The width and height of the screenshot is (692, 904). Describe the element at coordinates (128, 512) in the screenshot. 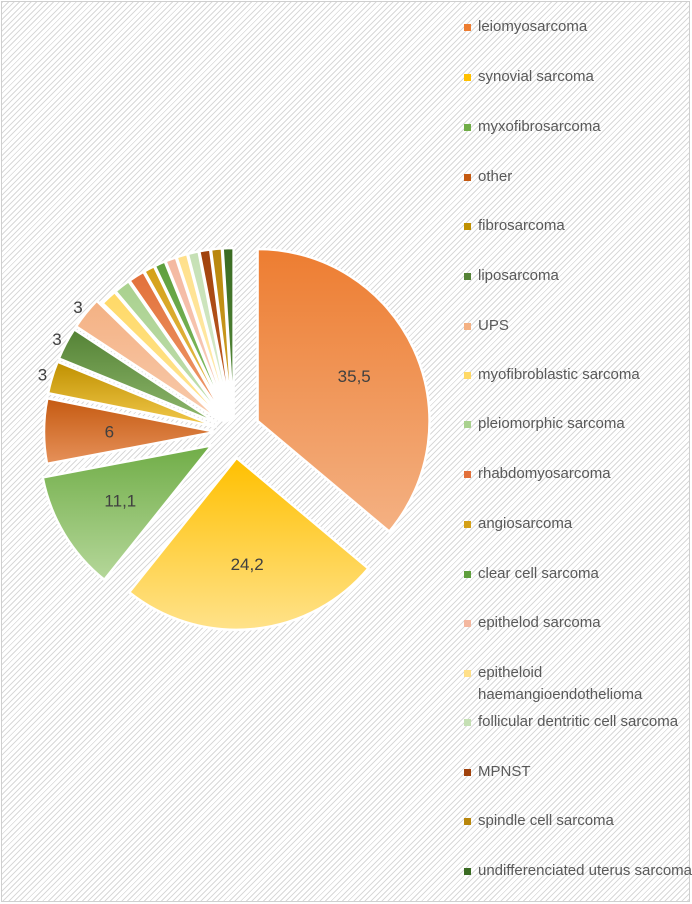

I see `pie-slice-myxofibrosarcoma` at that location.